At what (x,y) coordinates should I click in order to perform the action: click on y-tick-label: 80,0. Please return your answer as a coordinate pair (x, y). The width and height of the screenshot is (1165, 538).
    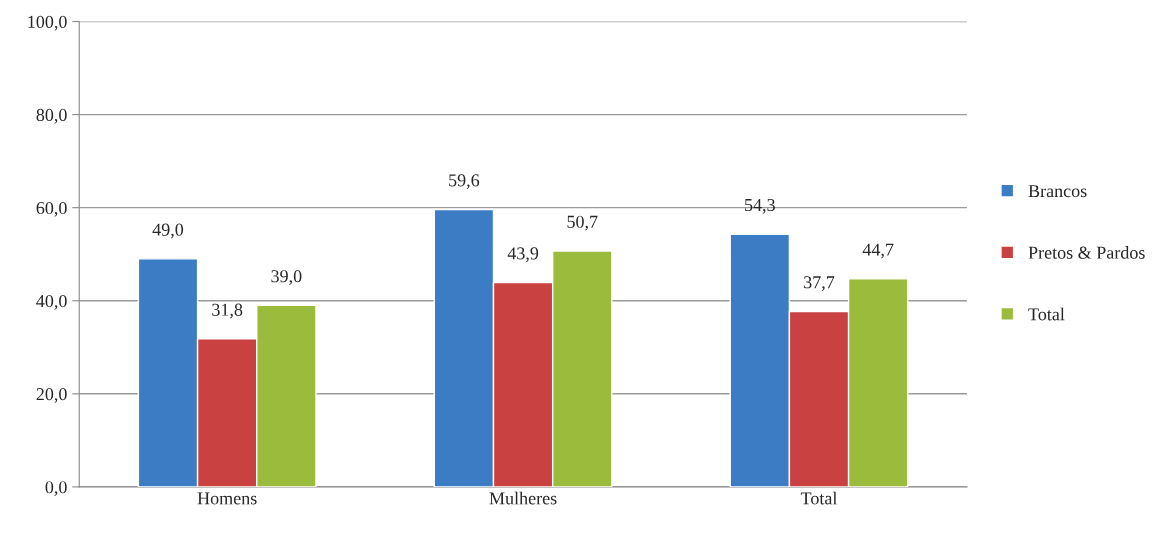
    Looking at the image, I should click on (51, 116).